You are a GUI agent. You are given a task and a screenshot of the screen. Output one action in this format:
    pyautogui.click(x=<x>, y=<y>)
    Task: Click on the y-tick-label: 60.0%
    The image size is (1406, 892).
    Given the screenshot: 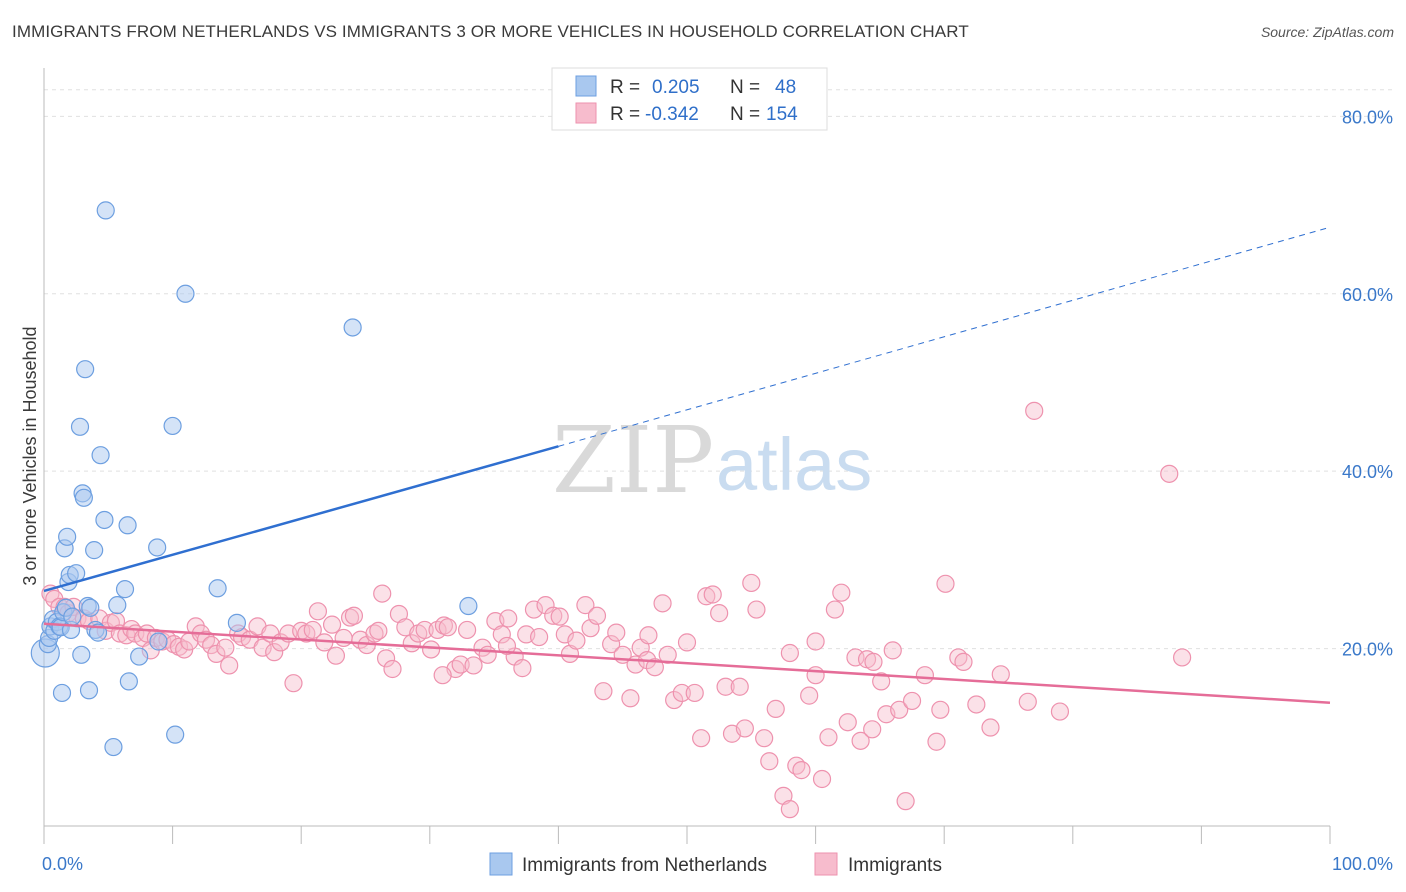 What is the action you would take?
    pyautogui.click(x=1367, y=295)
    